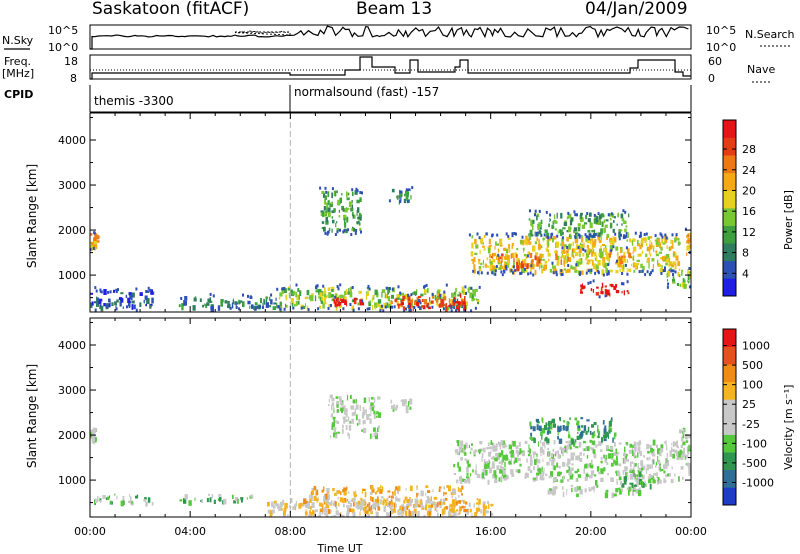  Describe the element at coordinates (721, 30) in the screenshot. I see `nsearch-tick-top: 10^5` at that location.